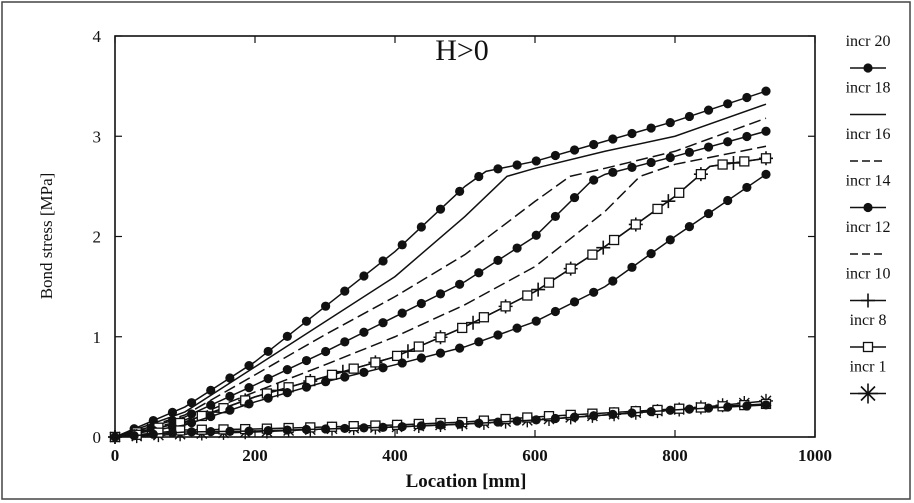 The width and height of the screenshot is (914, 503). What do you see at coordinates (868, 181) in the screenshot?
I see `legend-label: incr 14` at bounding box center [868, 181].